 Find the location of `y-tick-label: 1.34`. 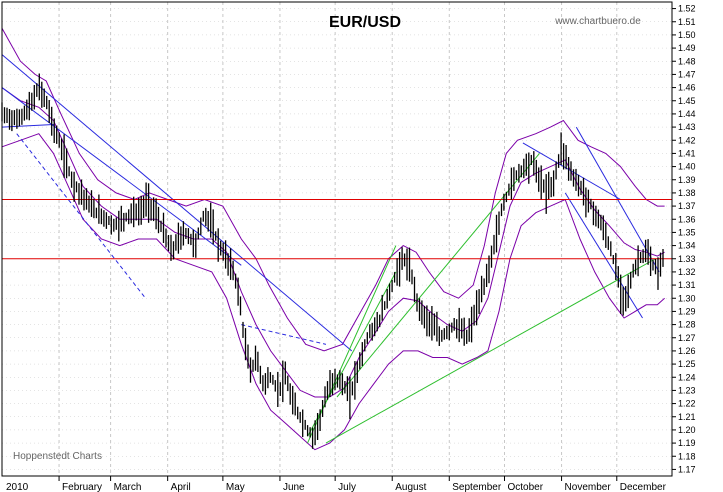

y-tick-label: 1.34 is located at coordinates (687, 246).